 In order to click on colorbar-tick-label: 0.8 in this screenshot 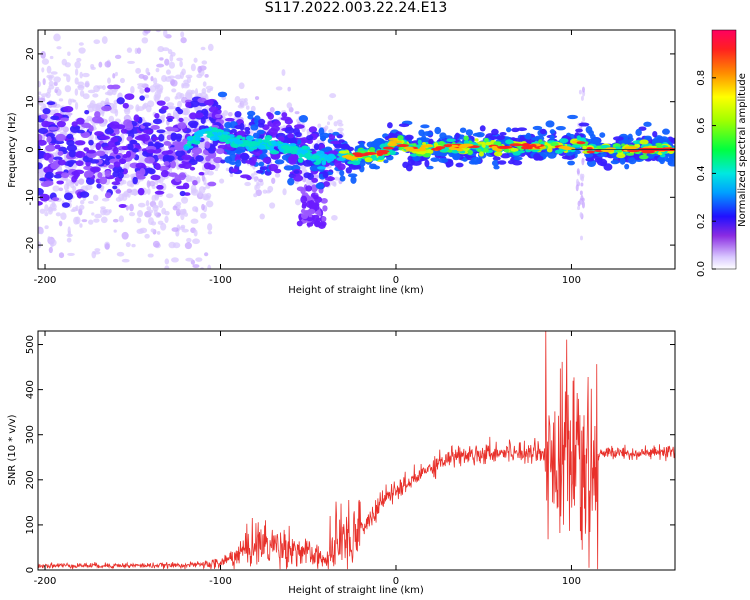, I will do `click(701, 78)`.